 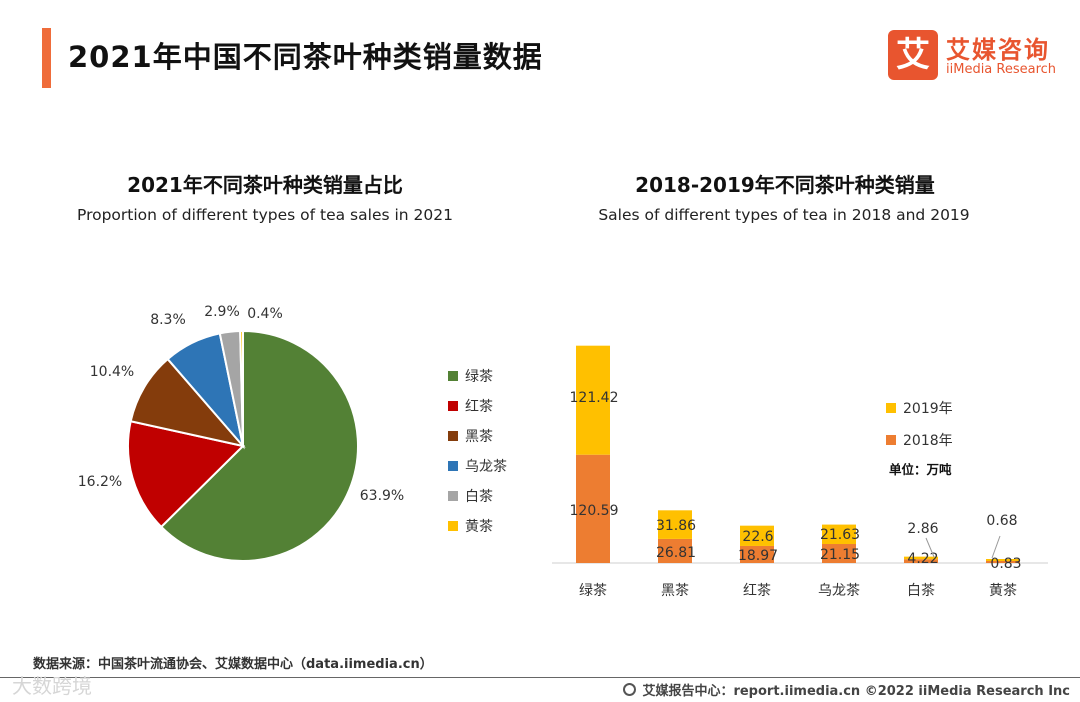 I want to click on x-tick-label: 绿茶, so click(x=593, y=591).